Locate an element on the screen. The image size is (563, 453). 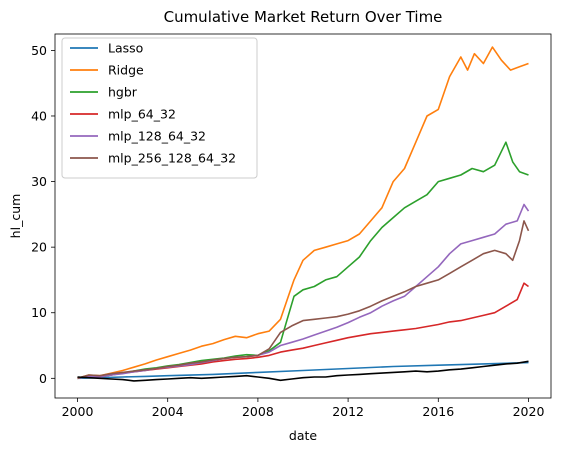
legend-label: Ridge is located at coordinates (126, 70).